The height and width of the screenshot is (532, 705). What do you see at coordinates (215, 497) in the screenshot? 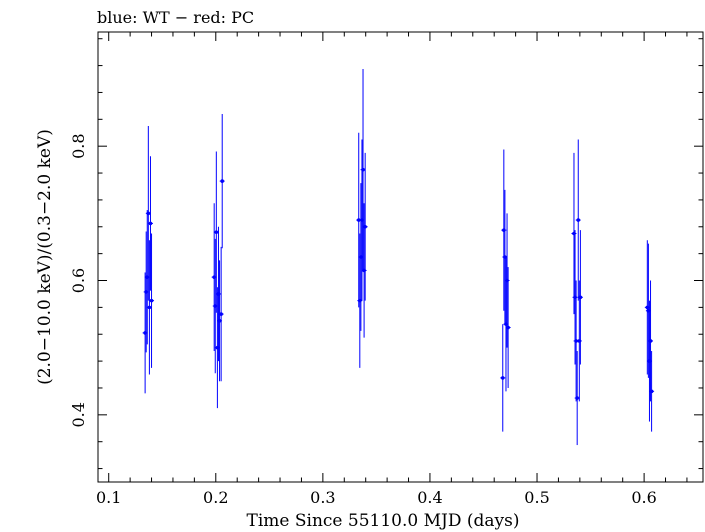
I see `x-tick-label: 0.2` at bounding box center [215, 497].